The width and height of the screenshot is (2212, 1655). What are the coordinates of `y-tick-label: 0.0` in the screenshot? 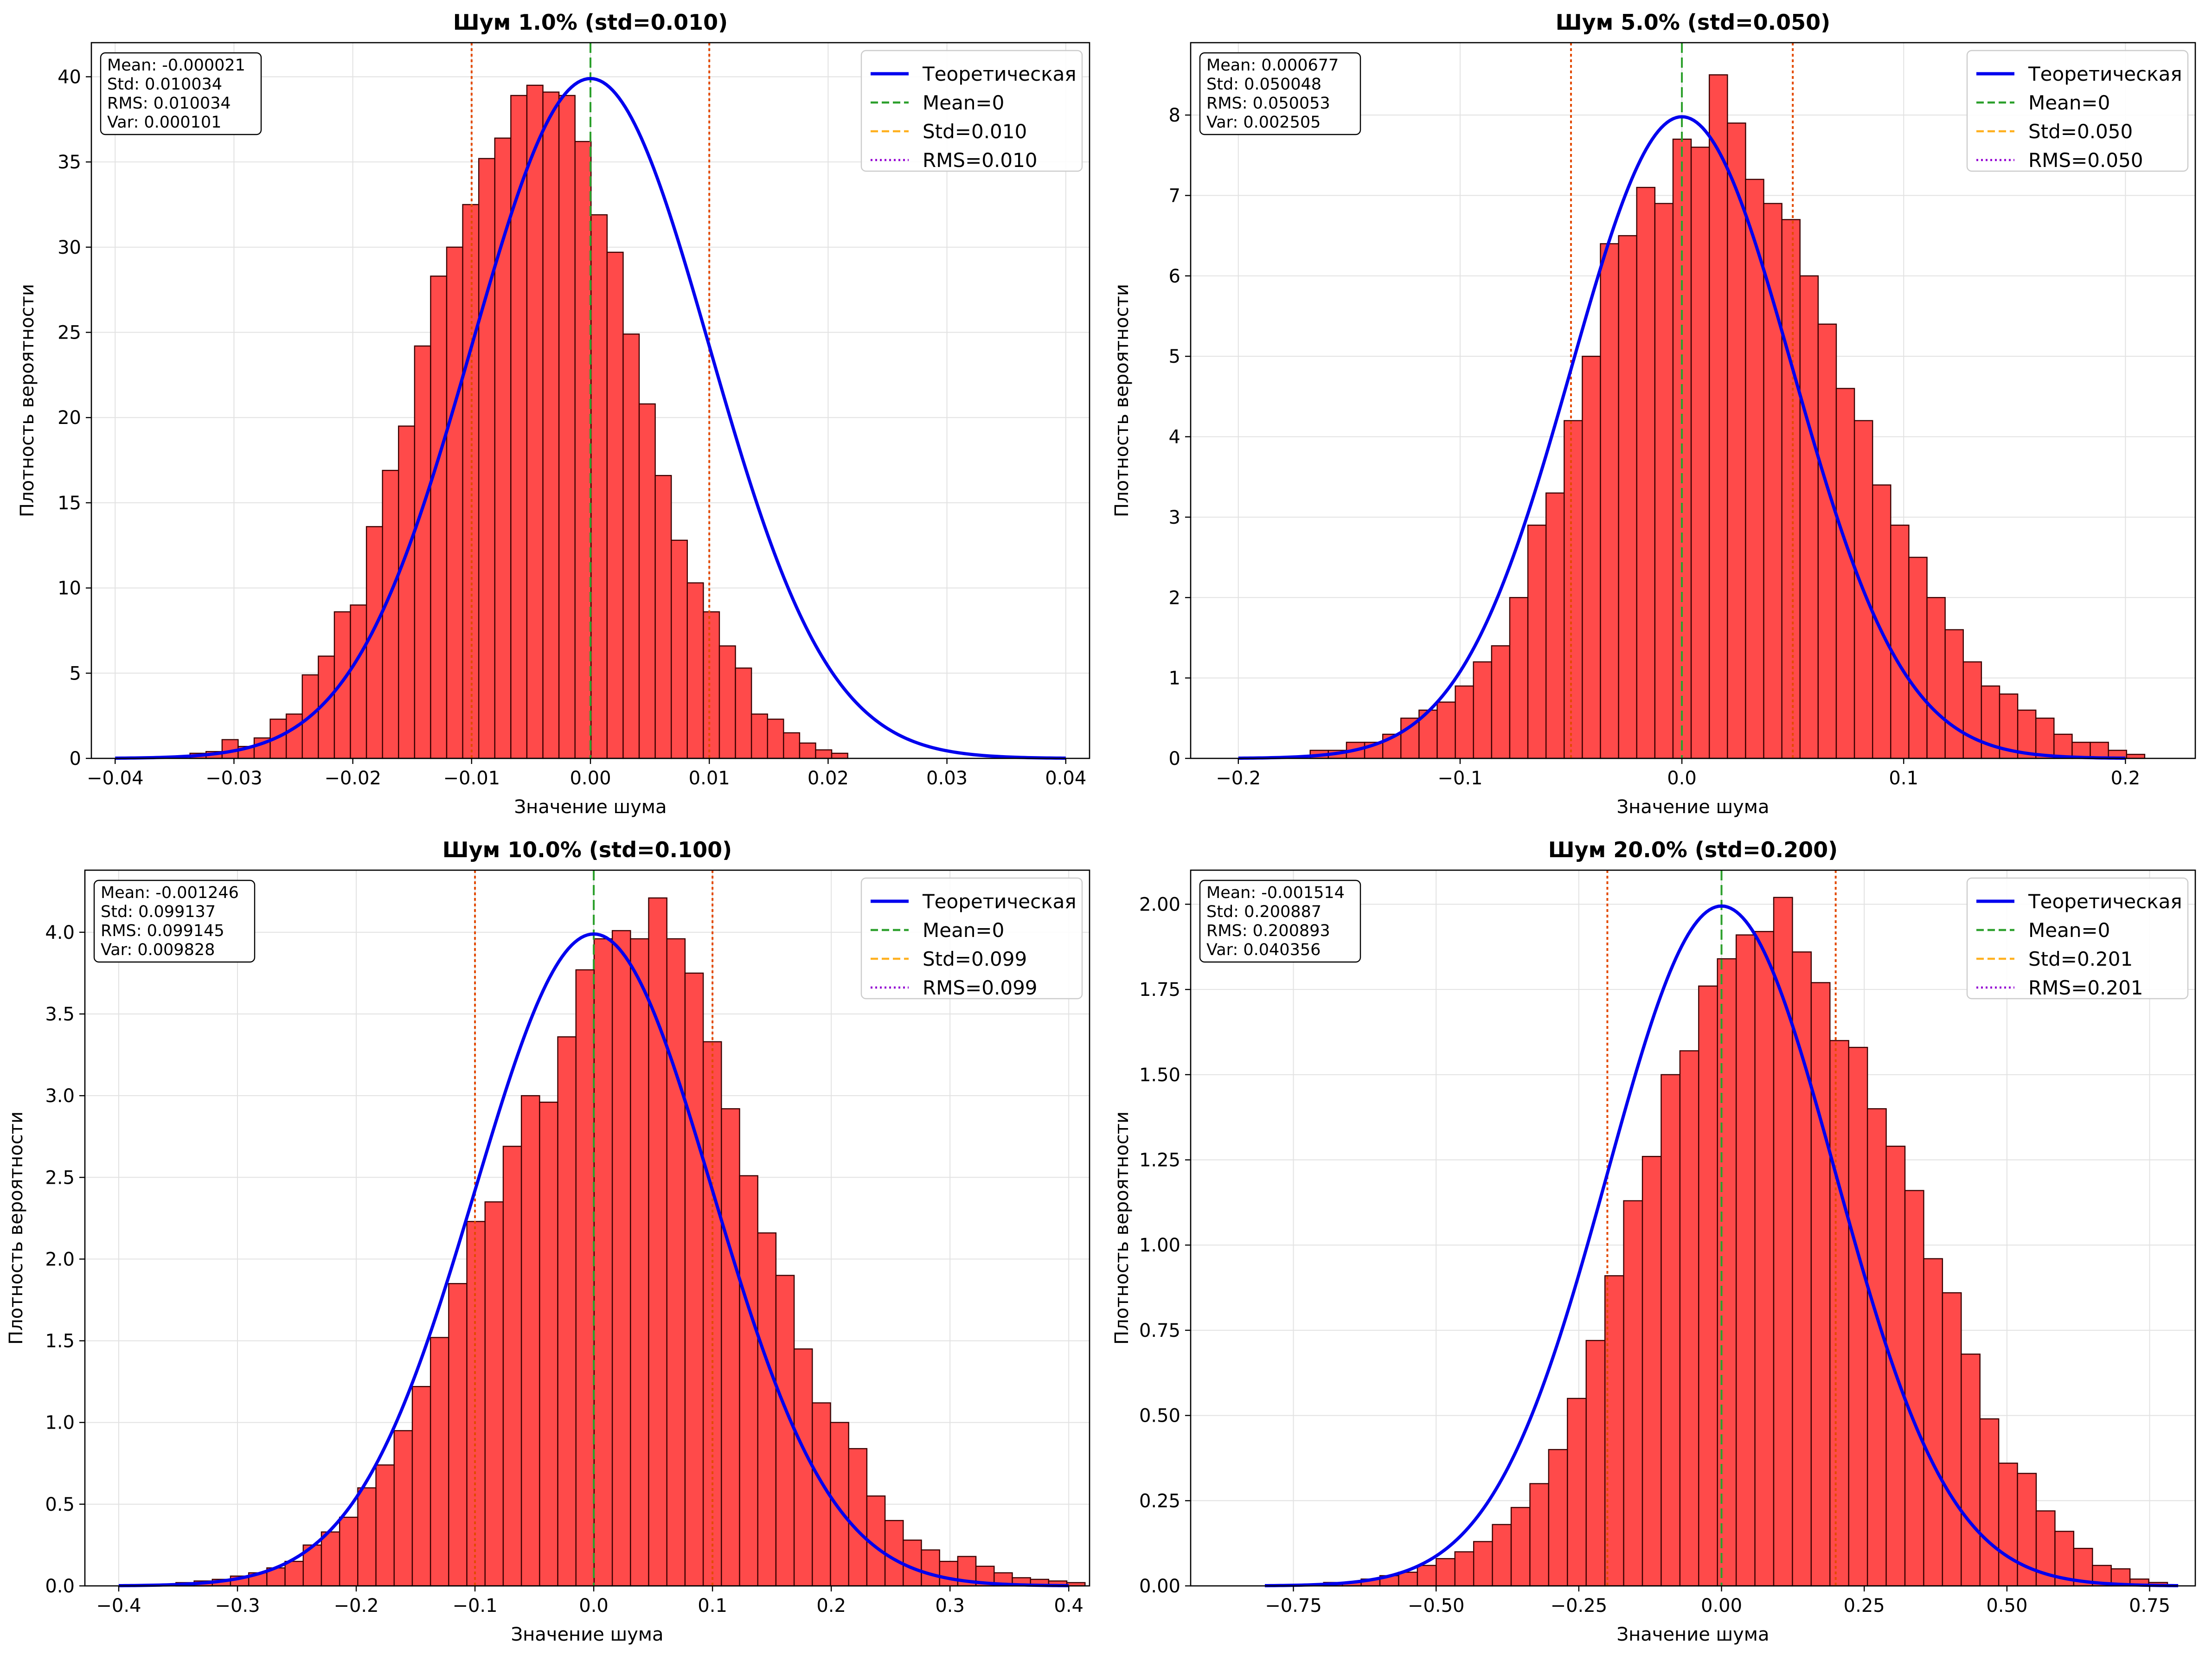 It's located at (60, 1586).